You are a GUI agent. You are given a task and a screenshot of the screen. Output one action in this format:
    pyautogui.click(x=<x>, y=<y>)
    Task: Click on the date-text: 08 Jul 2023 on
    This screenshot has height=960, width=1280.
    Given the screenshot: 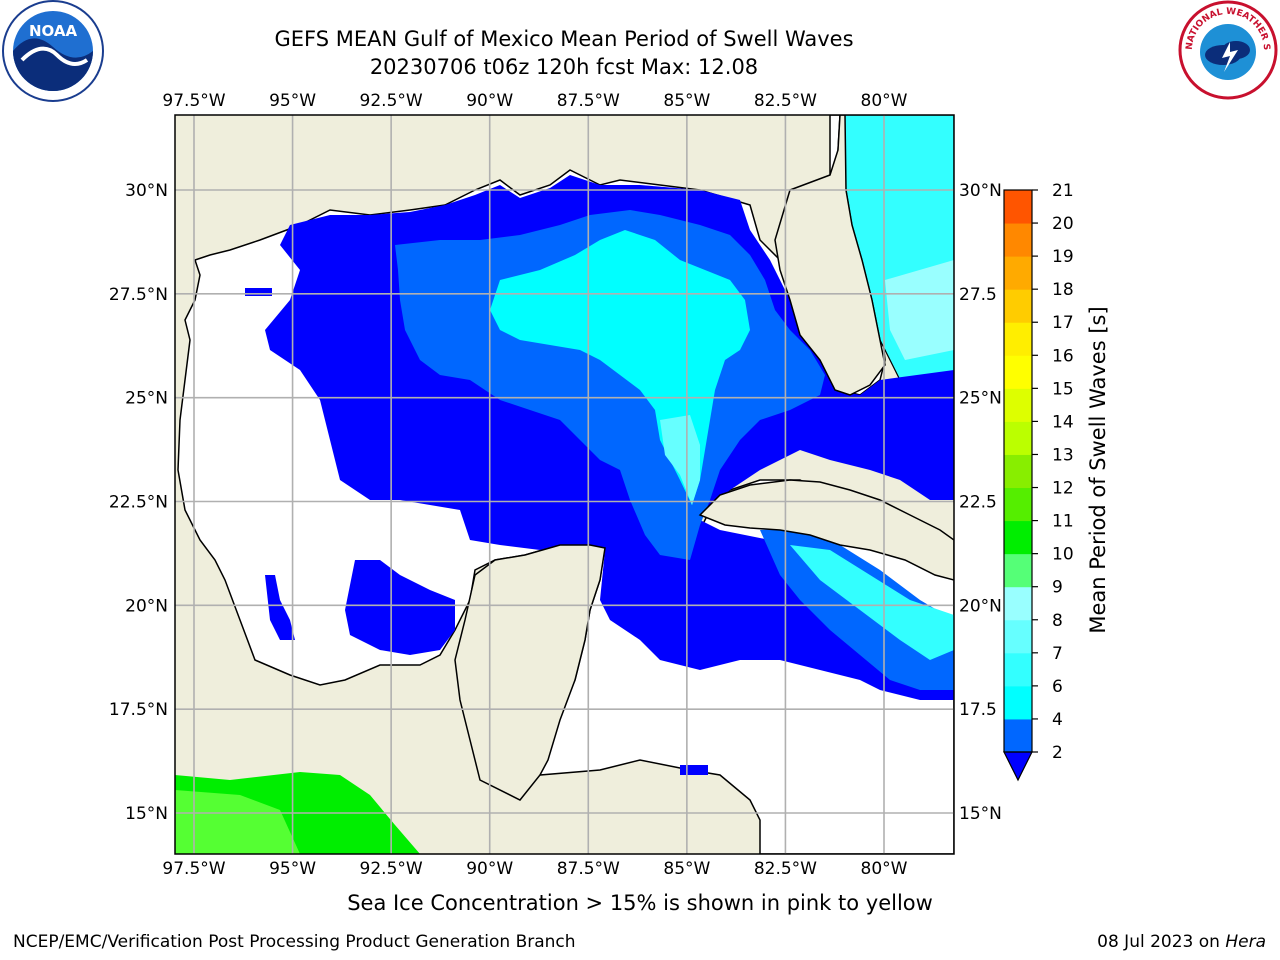 What is the action you would take?
    pyautogui.click(x=1161, y=942)
    